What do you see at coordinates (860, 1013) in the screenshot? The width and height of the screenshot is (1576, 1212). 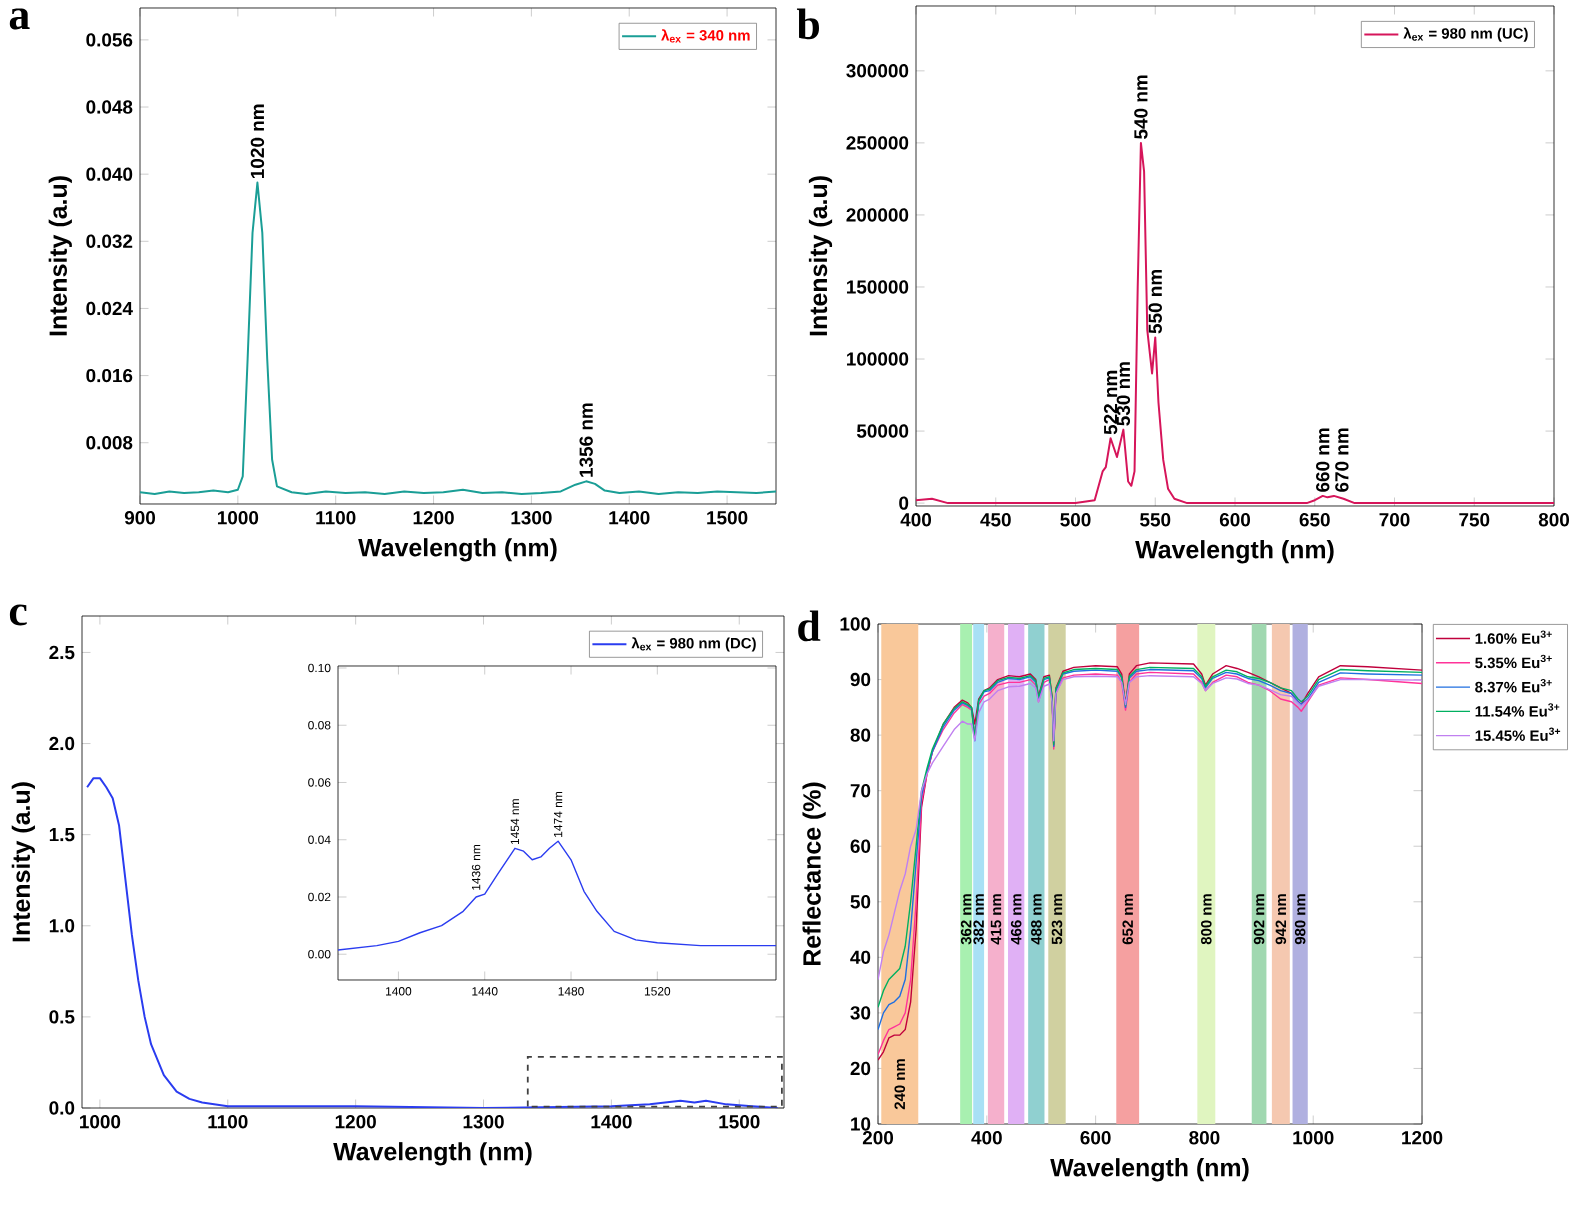 I see `y-tick-label: 30` at bounding box center [860, 1013].